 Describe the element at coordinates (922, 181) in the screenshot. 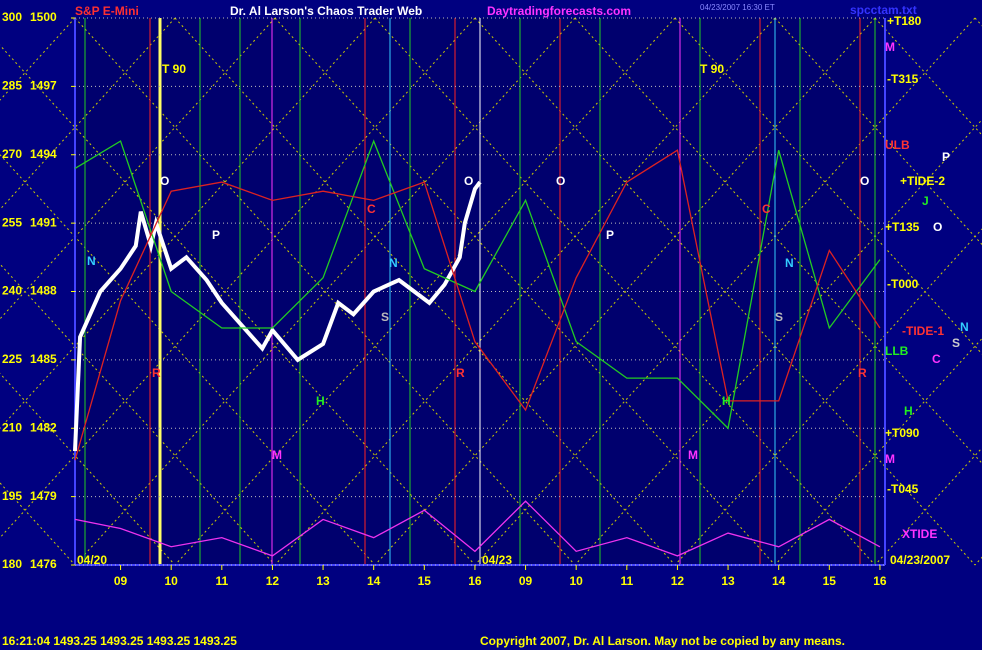

I see `right-label: +TIDE-2` at that location.